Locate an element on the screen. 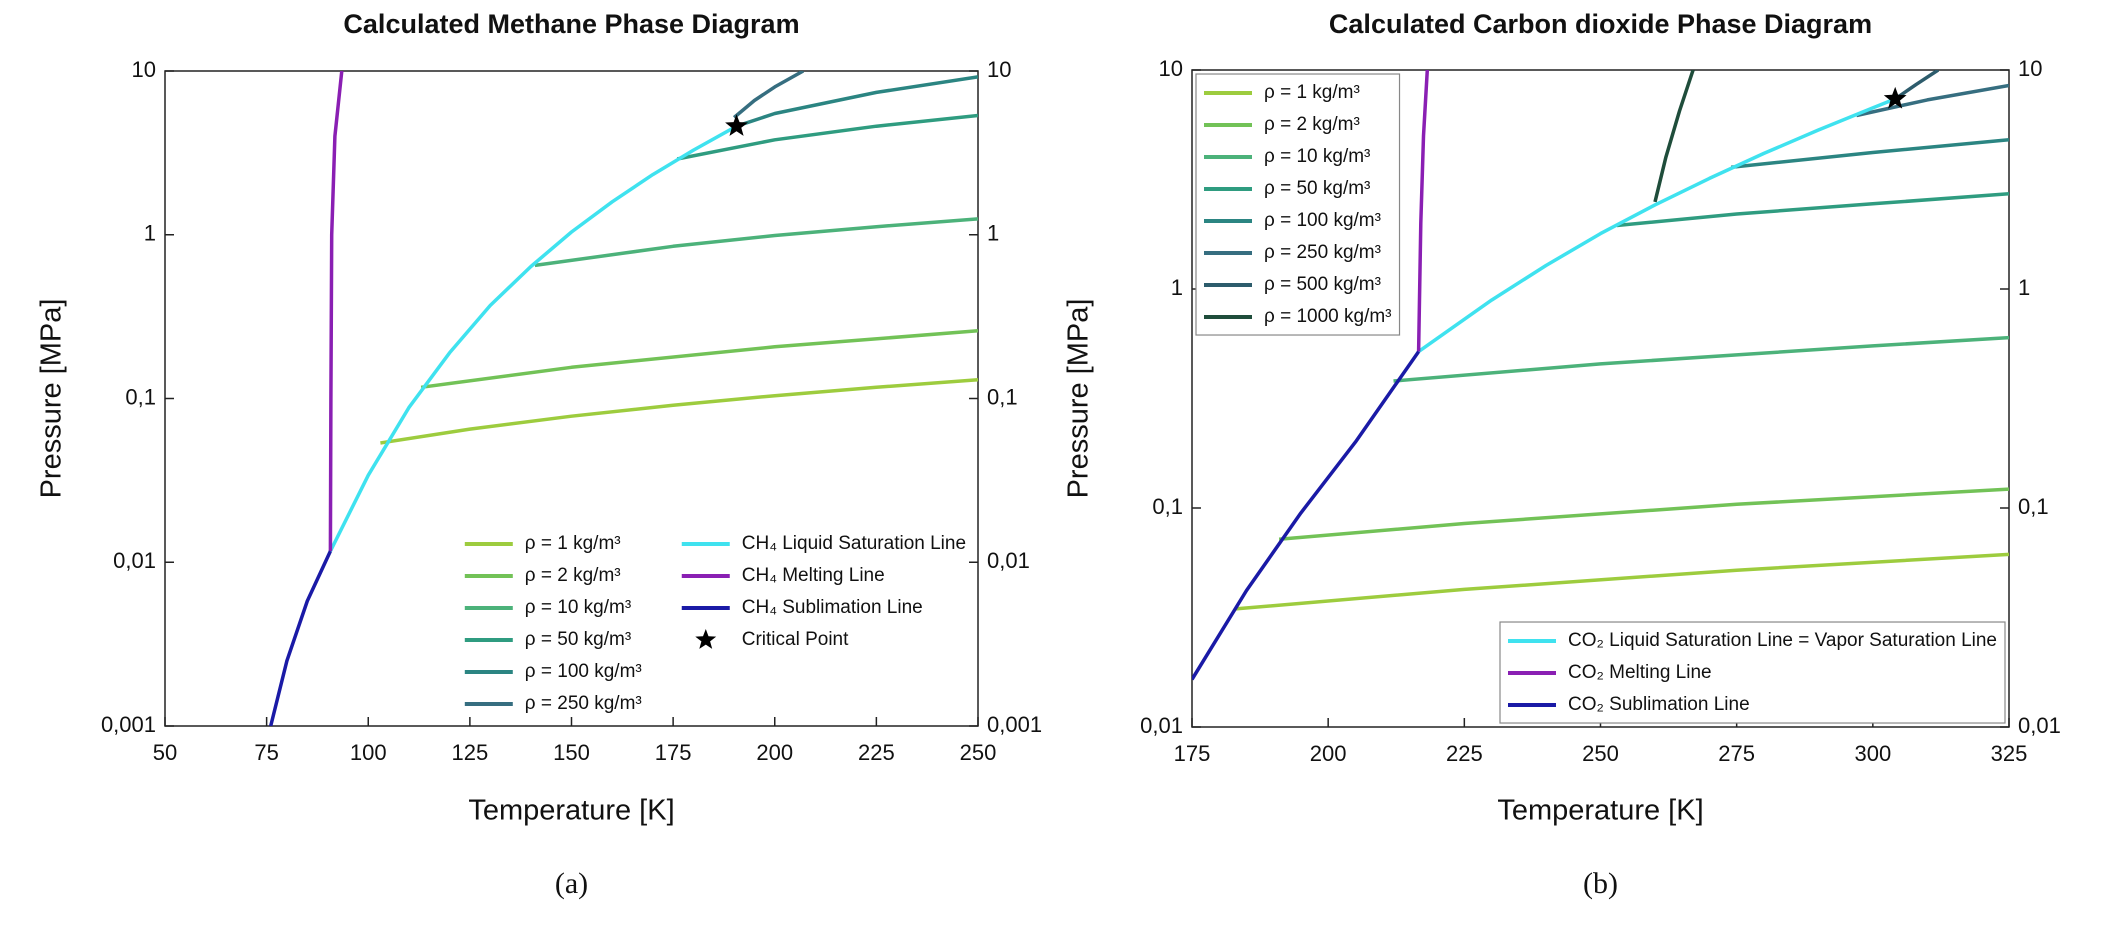  x-tick-label: 100 is located at coordinates (368, 752).